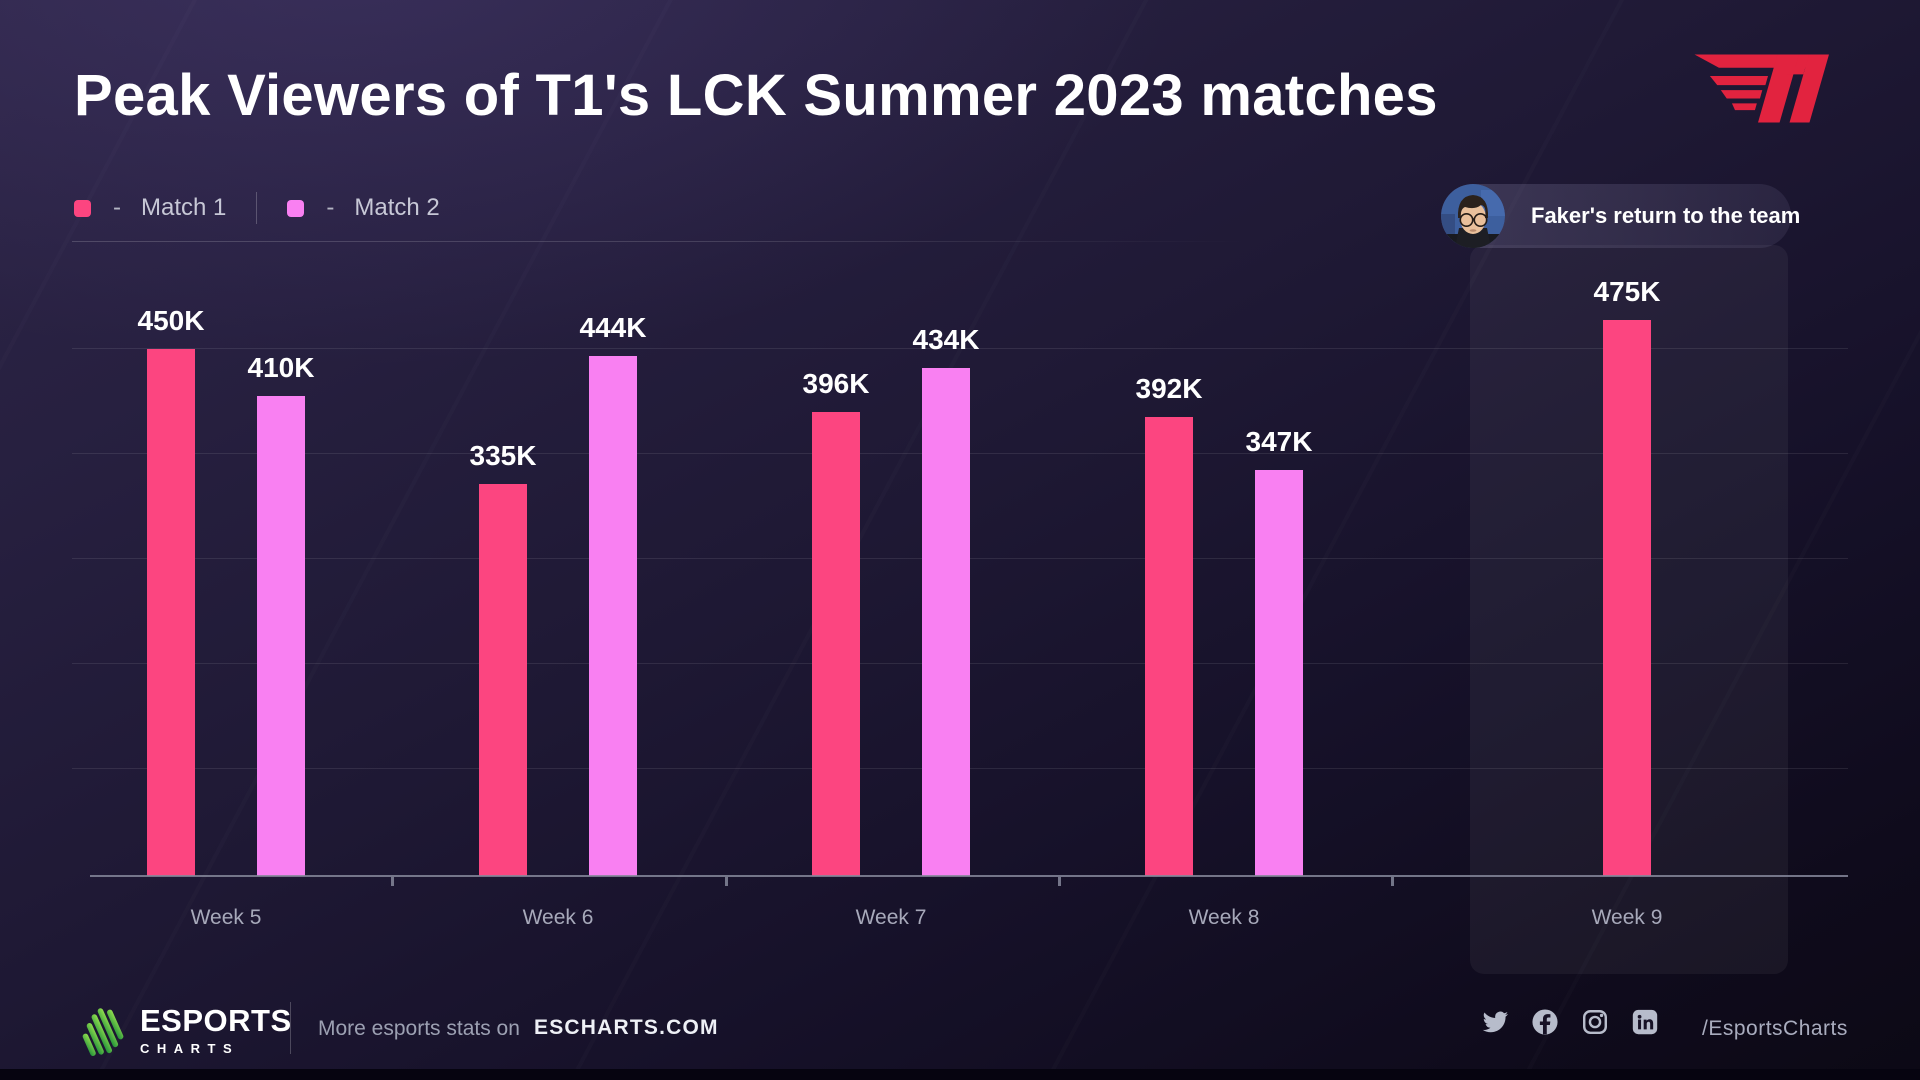 This screenshot has height=1080, width=1920. Describe the element at coordinates (281, 636) in the screenshot. I see `bar-week5-match2` at that location.